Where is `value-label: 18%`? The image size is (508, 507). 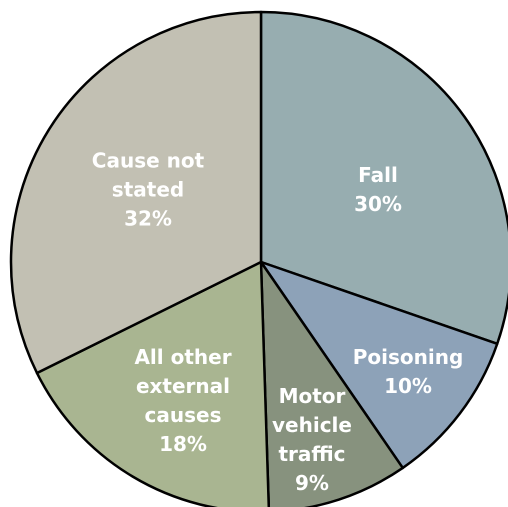 value-label: 18% is located at coordinates (183, 444).